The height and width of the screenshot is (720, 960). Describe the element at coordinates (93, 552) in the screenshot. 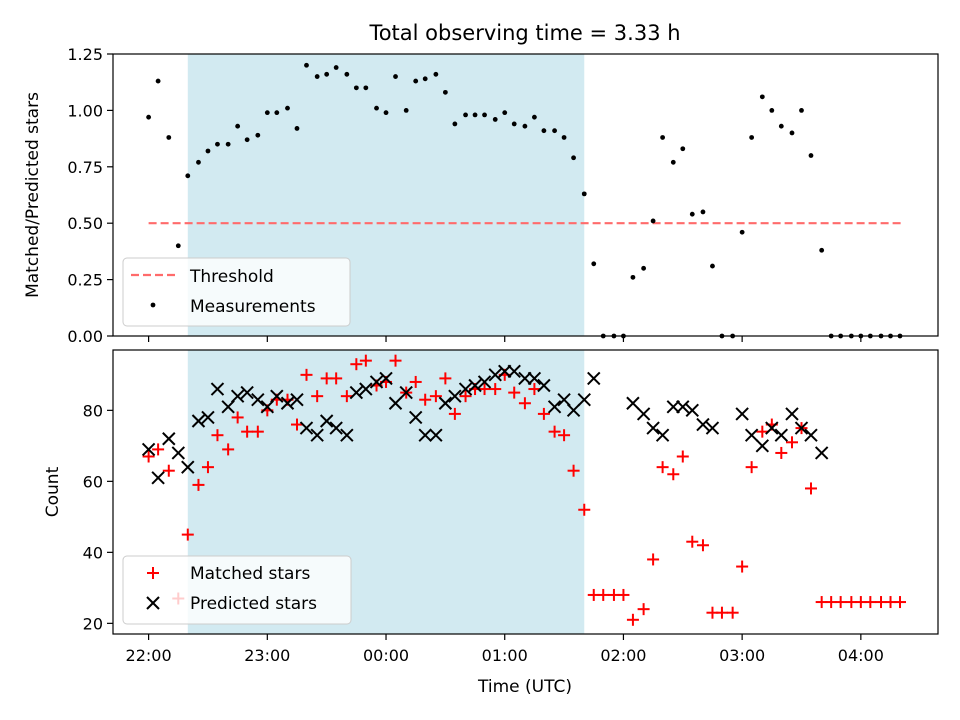

I see `y-tick-label: 40` at that location.